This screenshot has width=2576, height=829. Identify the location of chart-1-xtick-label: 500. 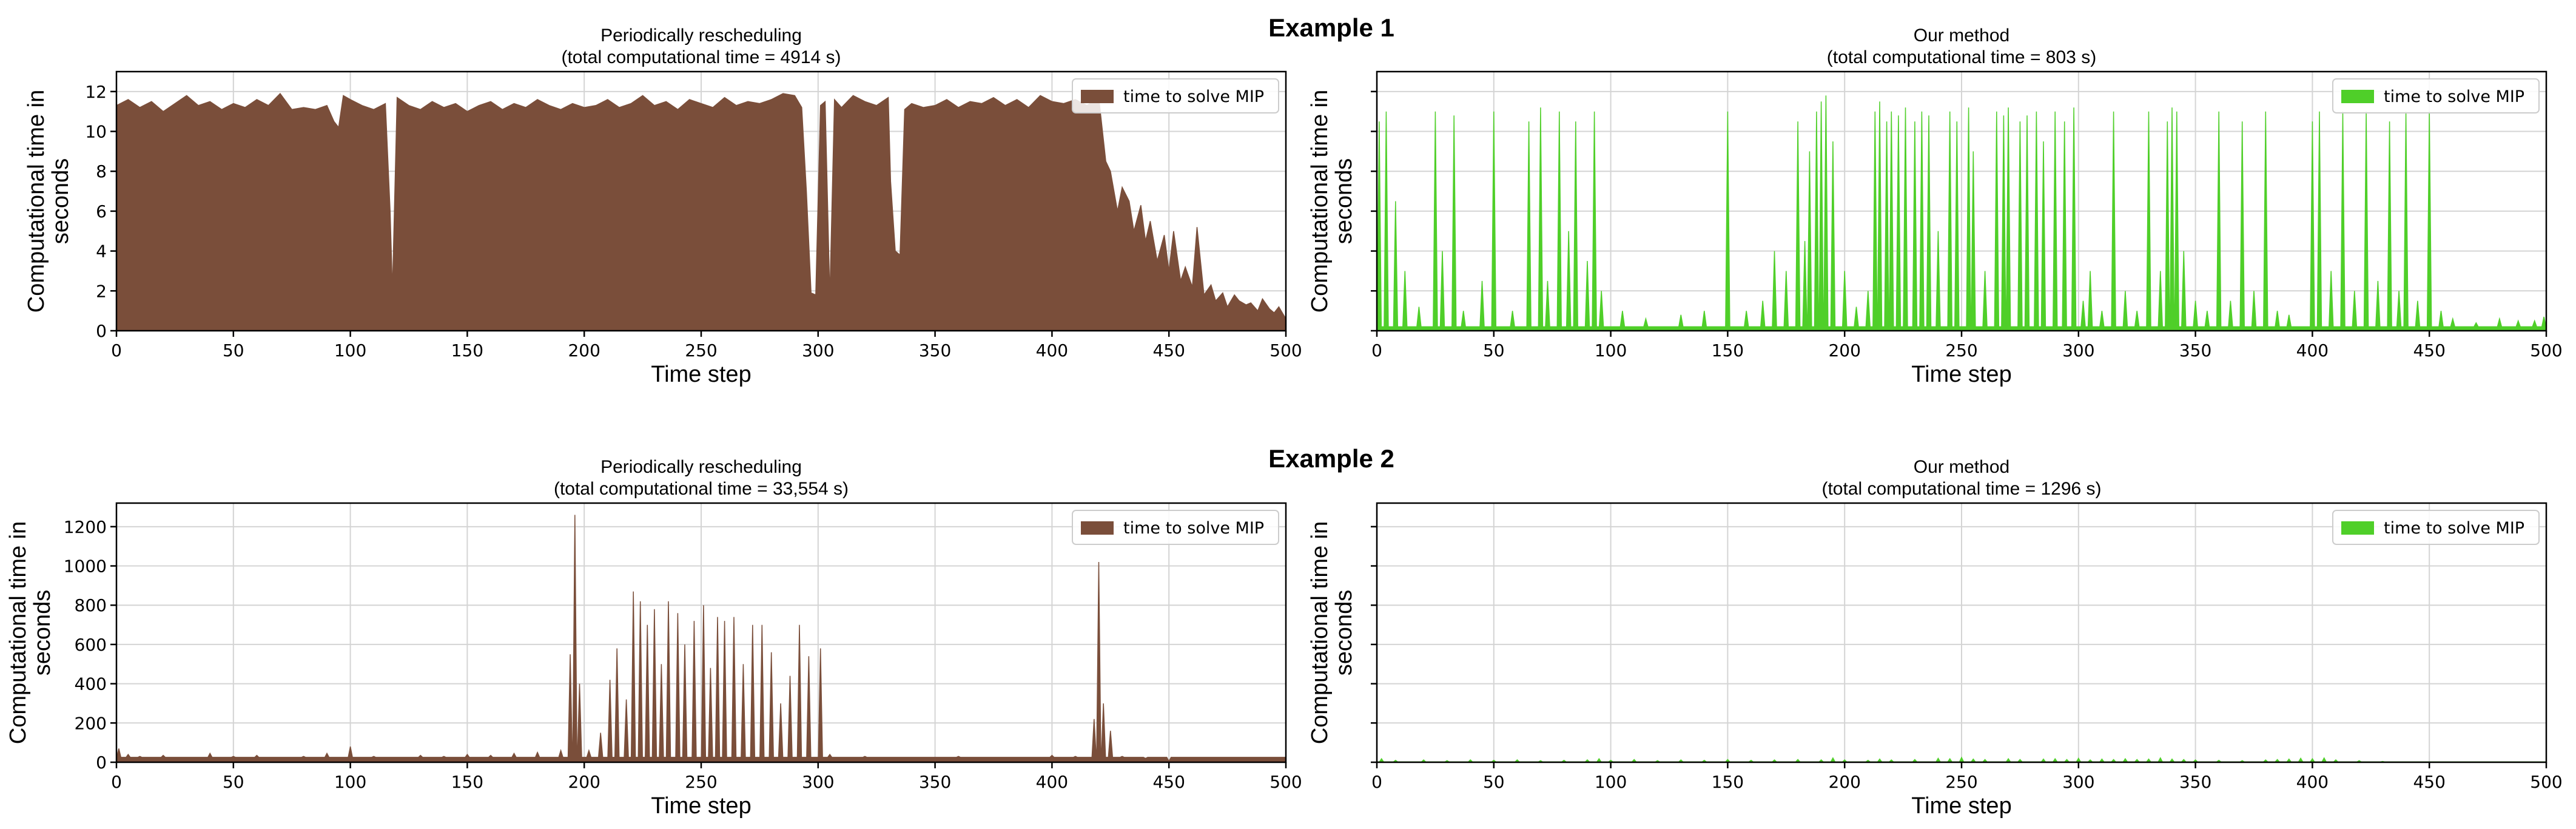
(1286, 350).